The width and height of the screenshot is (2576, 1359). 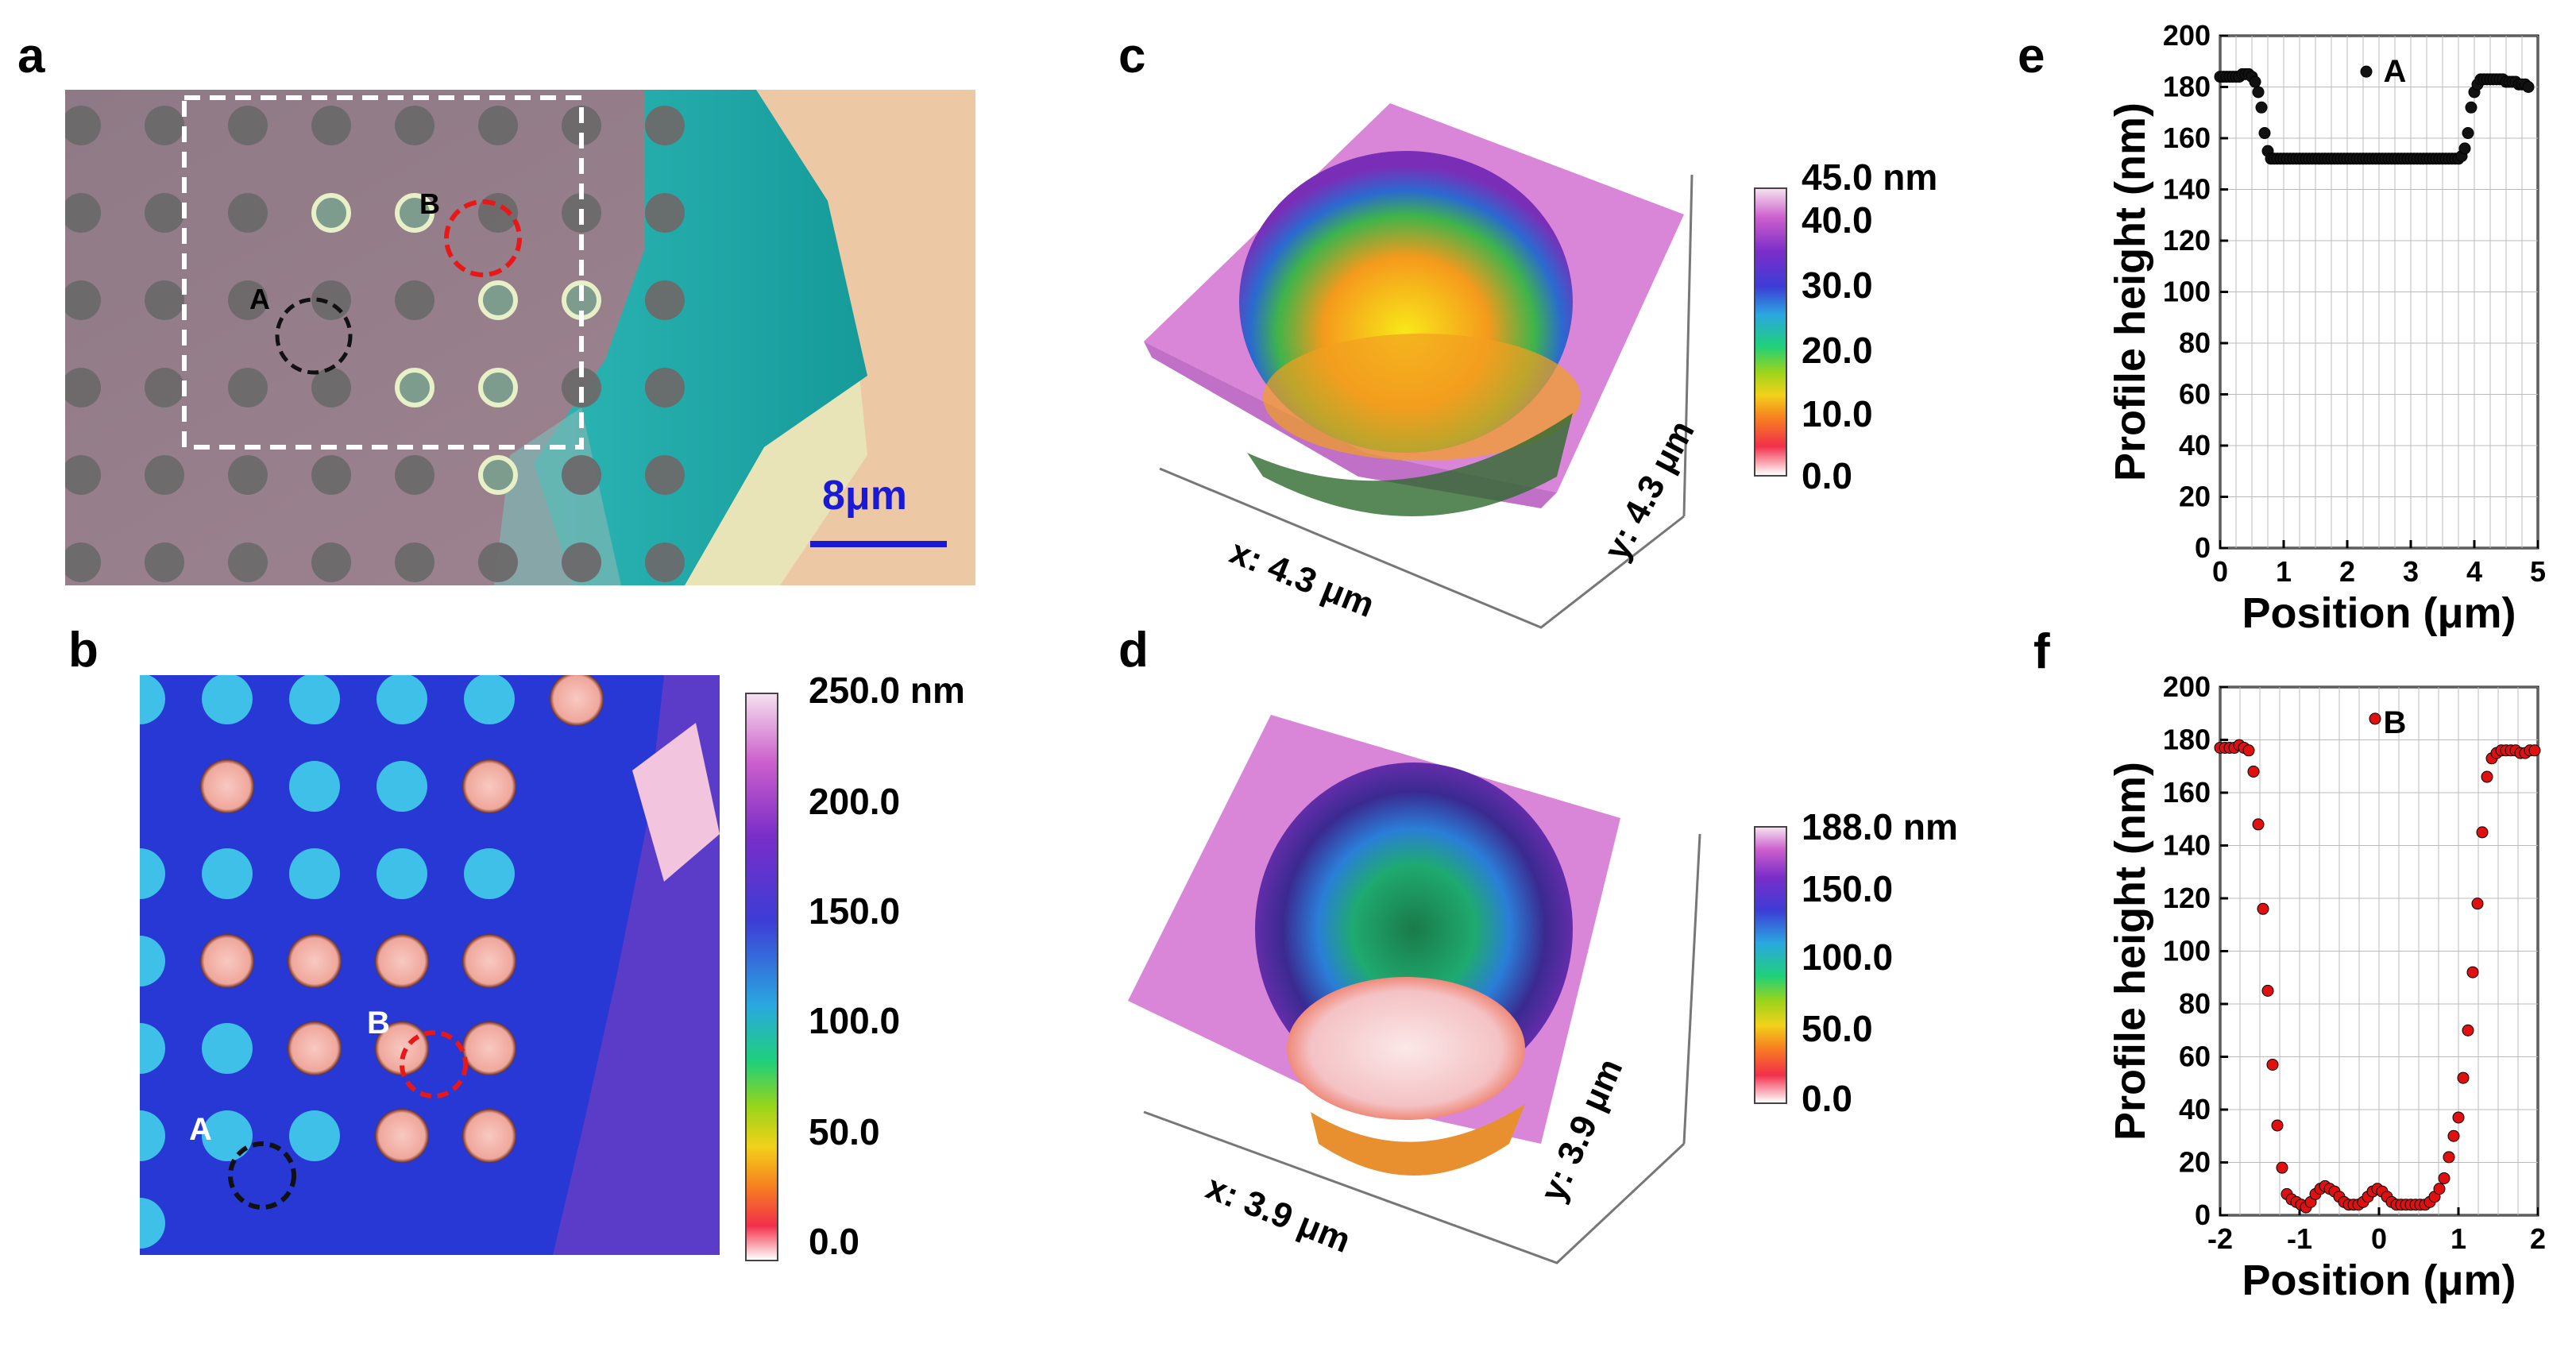 I want to click on panel-label-a: a, so click(x=31, y=56).